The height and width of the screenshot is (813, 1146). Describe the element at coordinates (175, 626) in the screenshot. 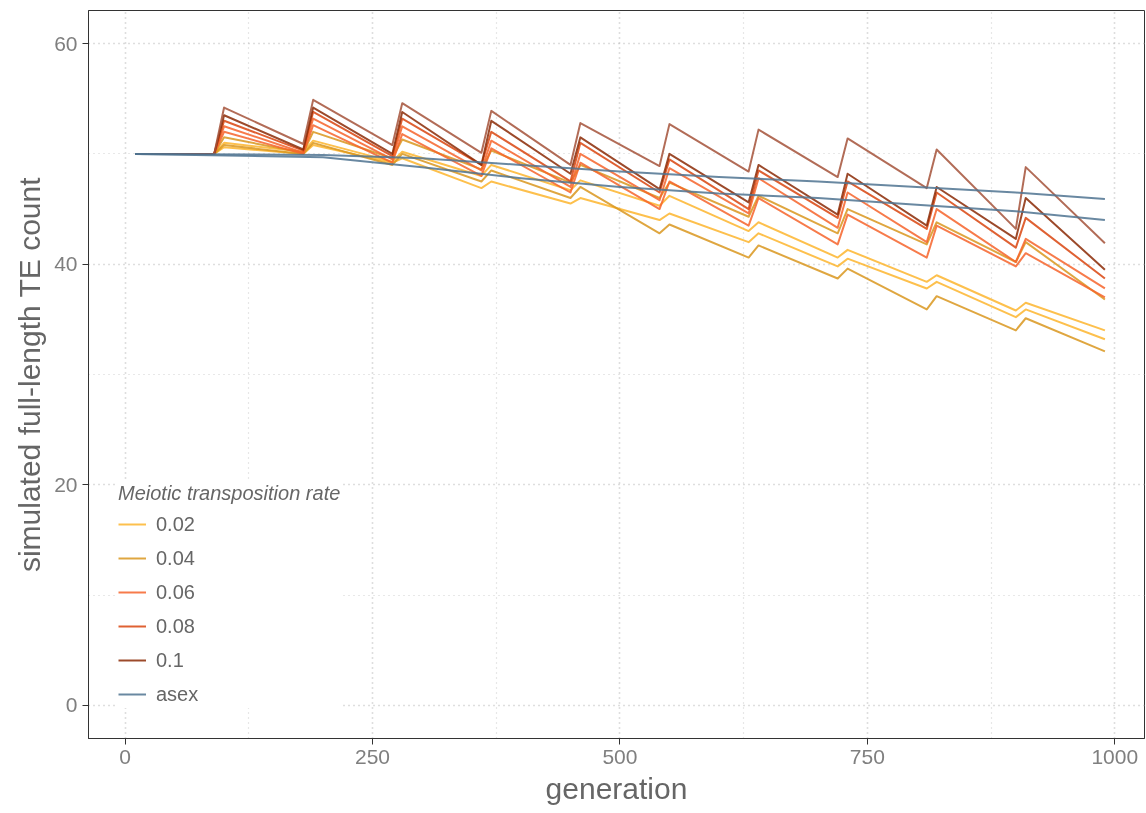

I see `legend-label: 0.08` at that location.